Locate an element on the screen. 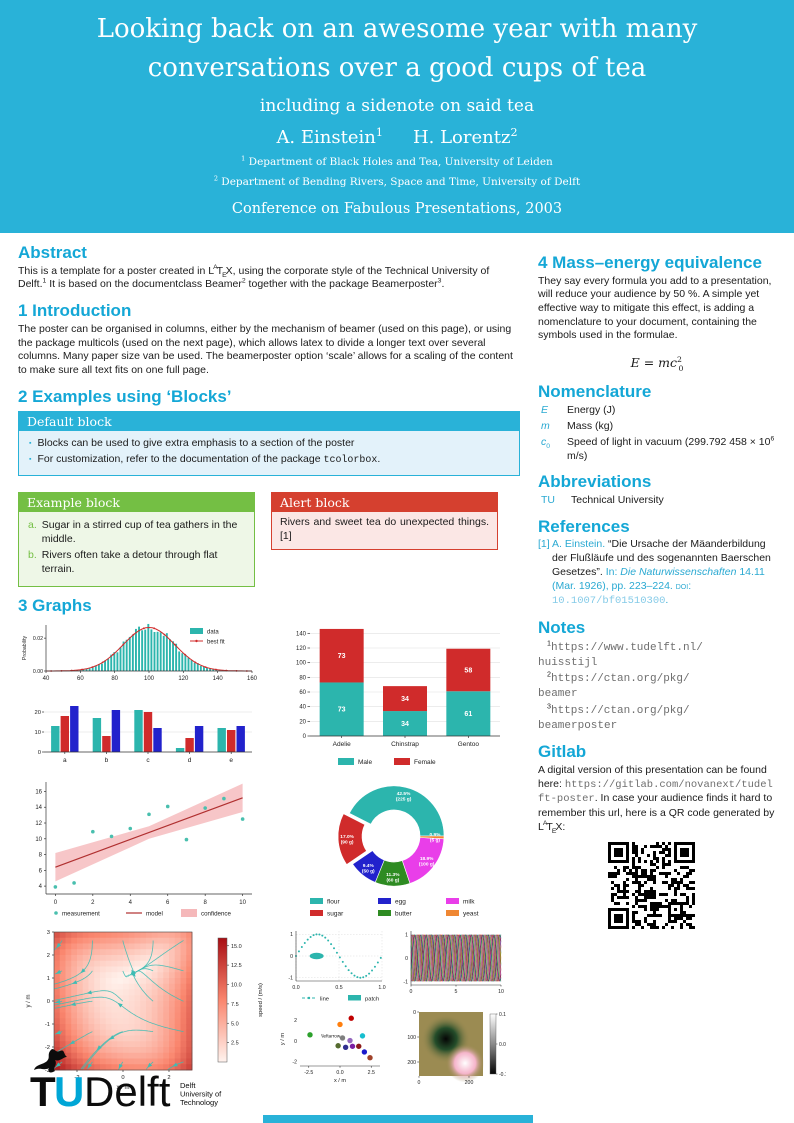 The height and width of the screenshot is (1123, 794). footer-accent-bar is located at coordinates (398, 1119).